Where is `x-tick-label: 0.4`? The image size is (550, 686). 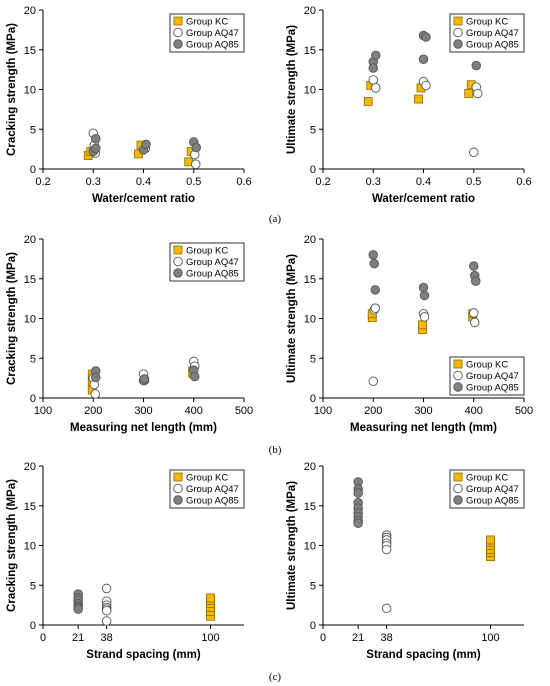 x-tick-label: 0.4 is located at coordinates (423, 182).